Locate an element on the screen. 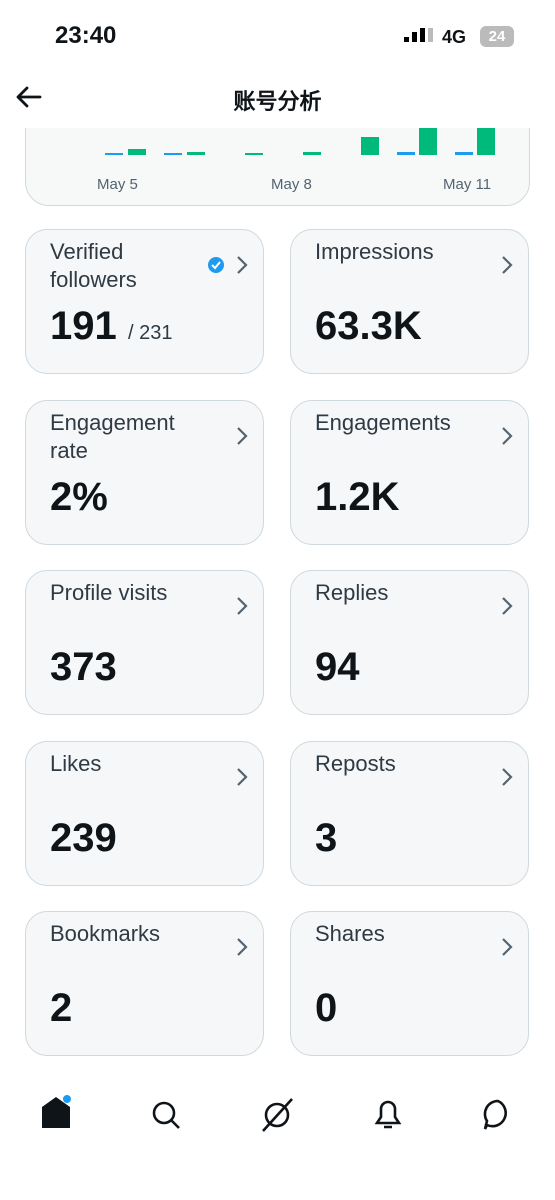  metric-value: 2 is located at coordinates (61, 1008).